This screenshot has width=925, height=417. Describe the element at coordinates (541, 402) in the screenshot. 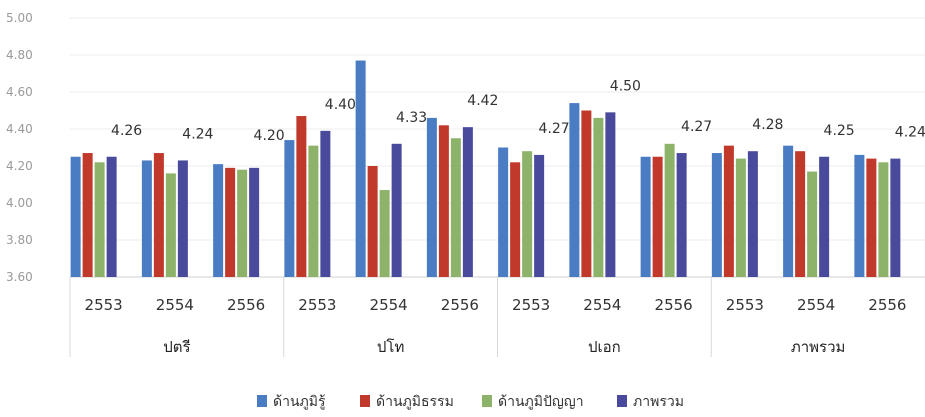

I see `legend-label: ด้านภูมิปัญญา` at that location.